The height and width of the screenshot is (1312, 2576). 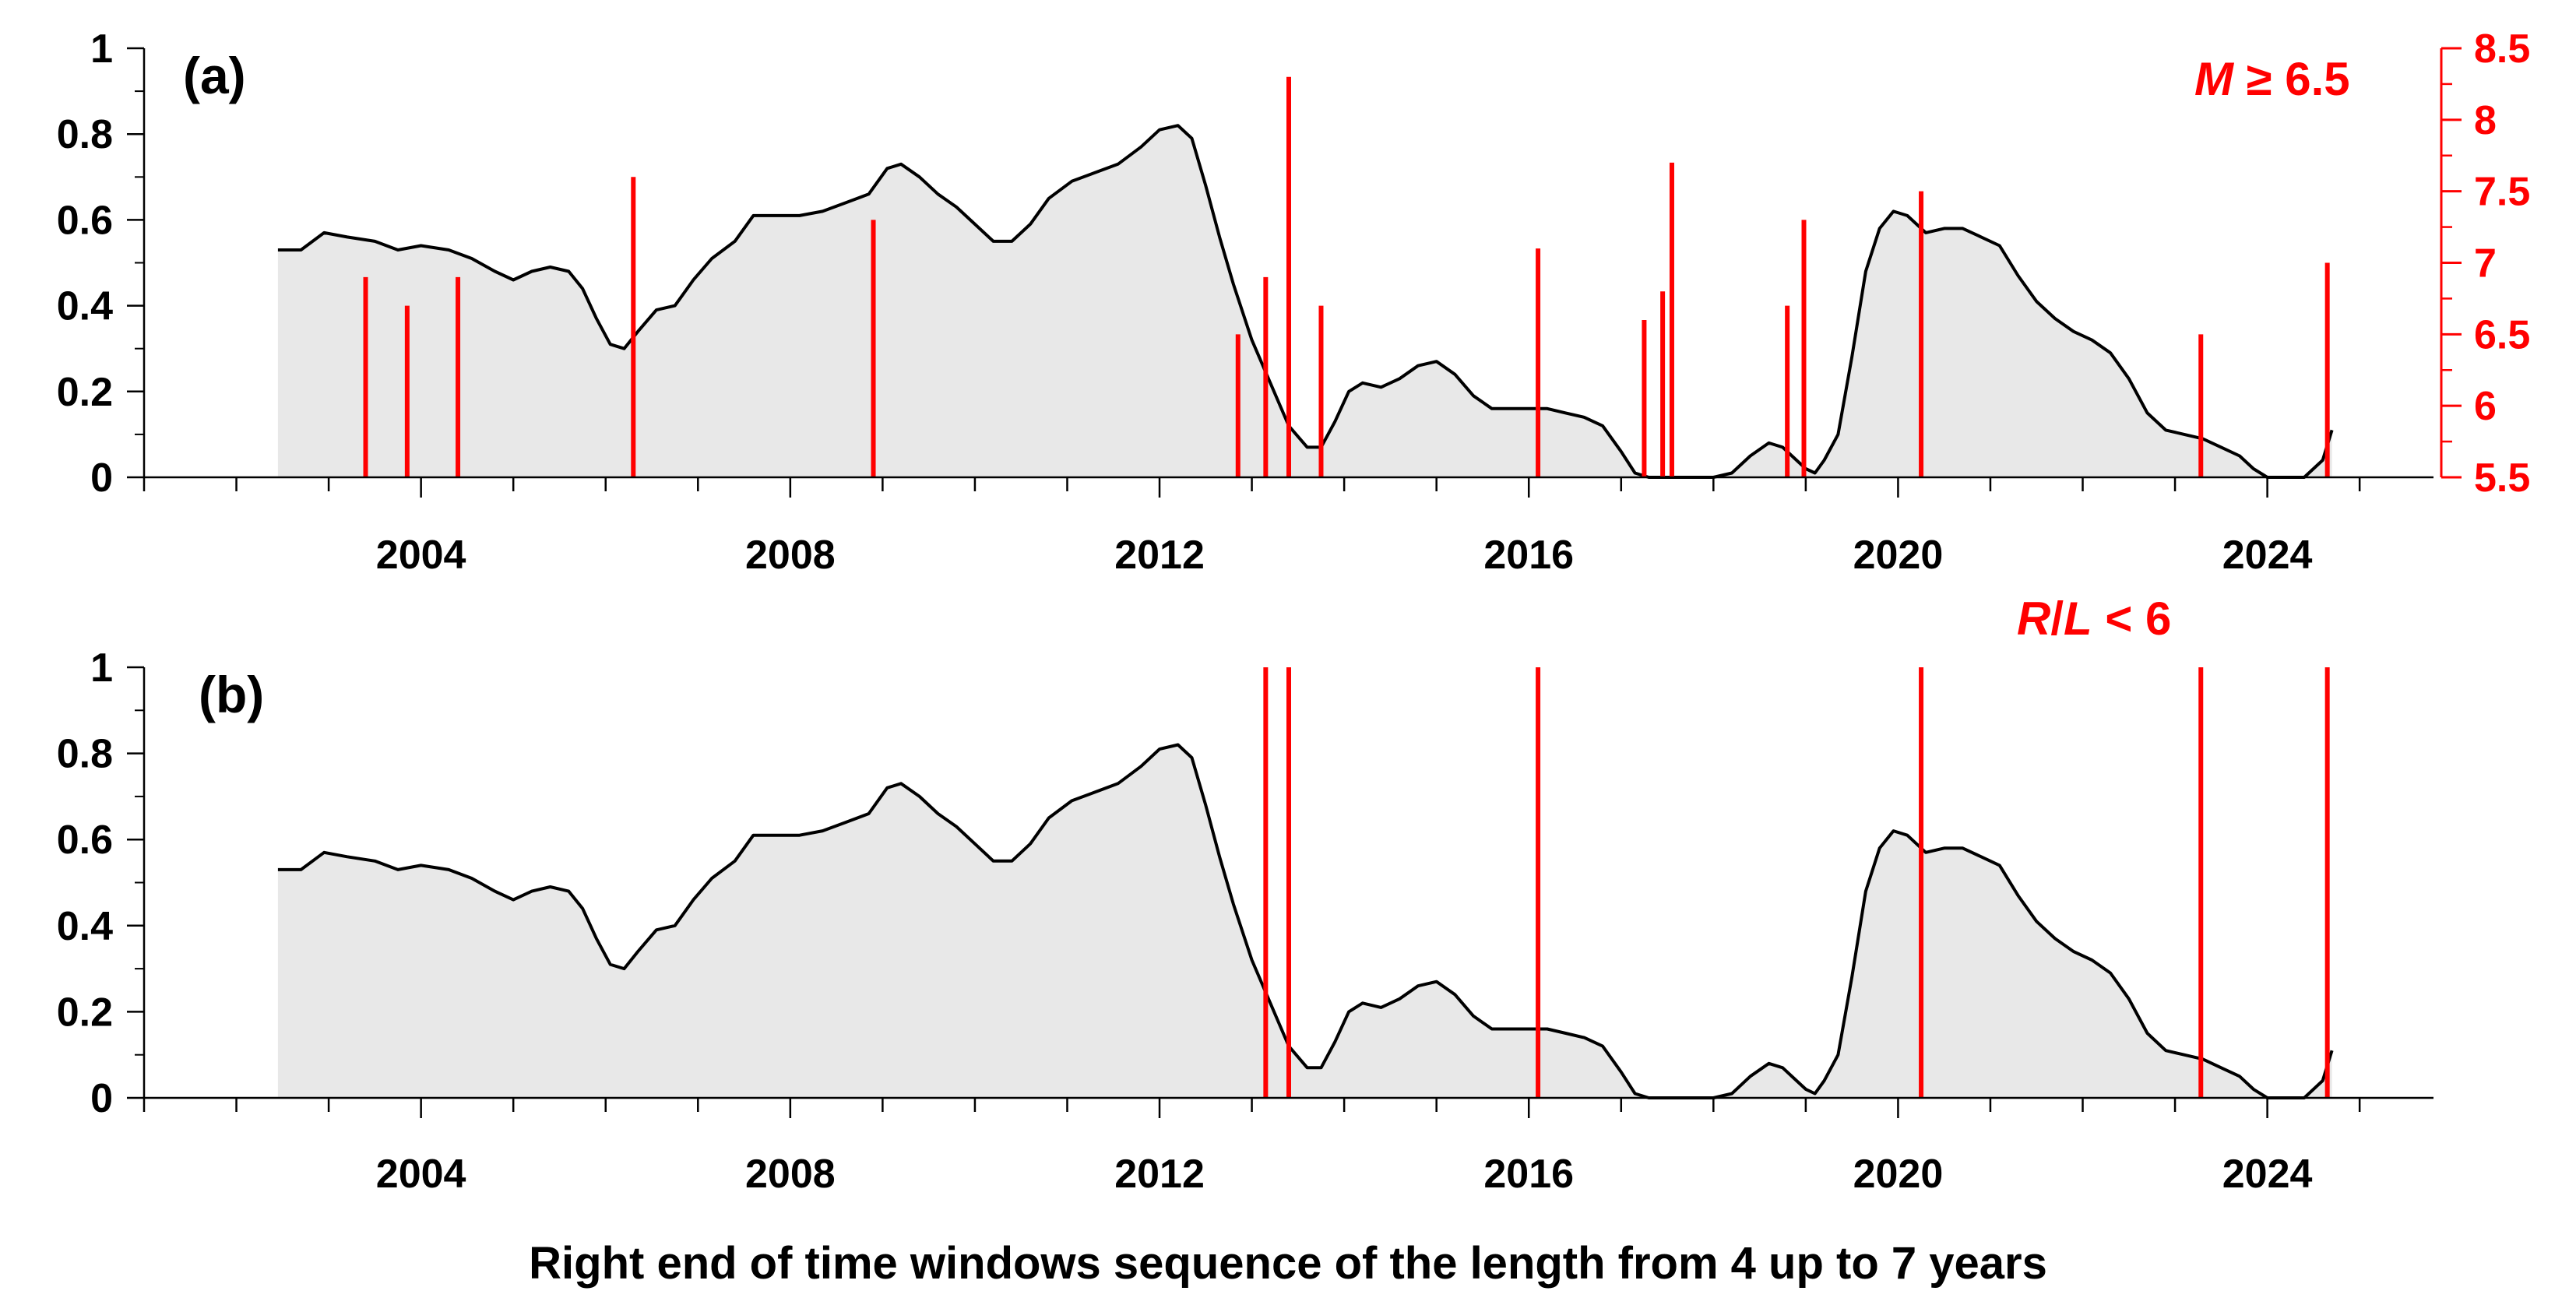 What do you see at coordinates (1796, 882) in the screenshot?
I see `event-lines-b` at bounding box center [1796, 882].